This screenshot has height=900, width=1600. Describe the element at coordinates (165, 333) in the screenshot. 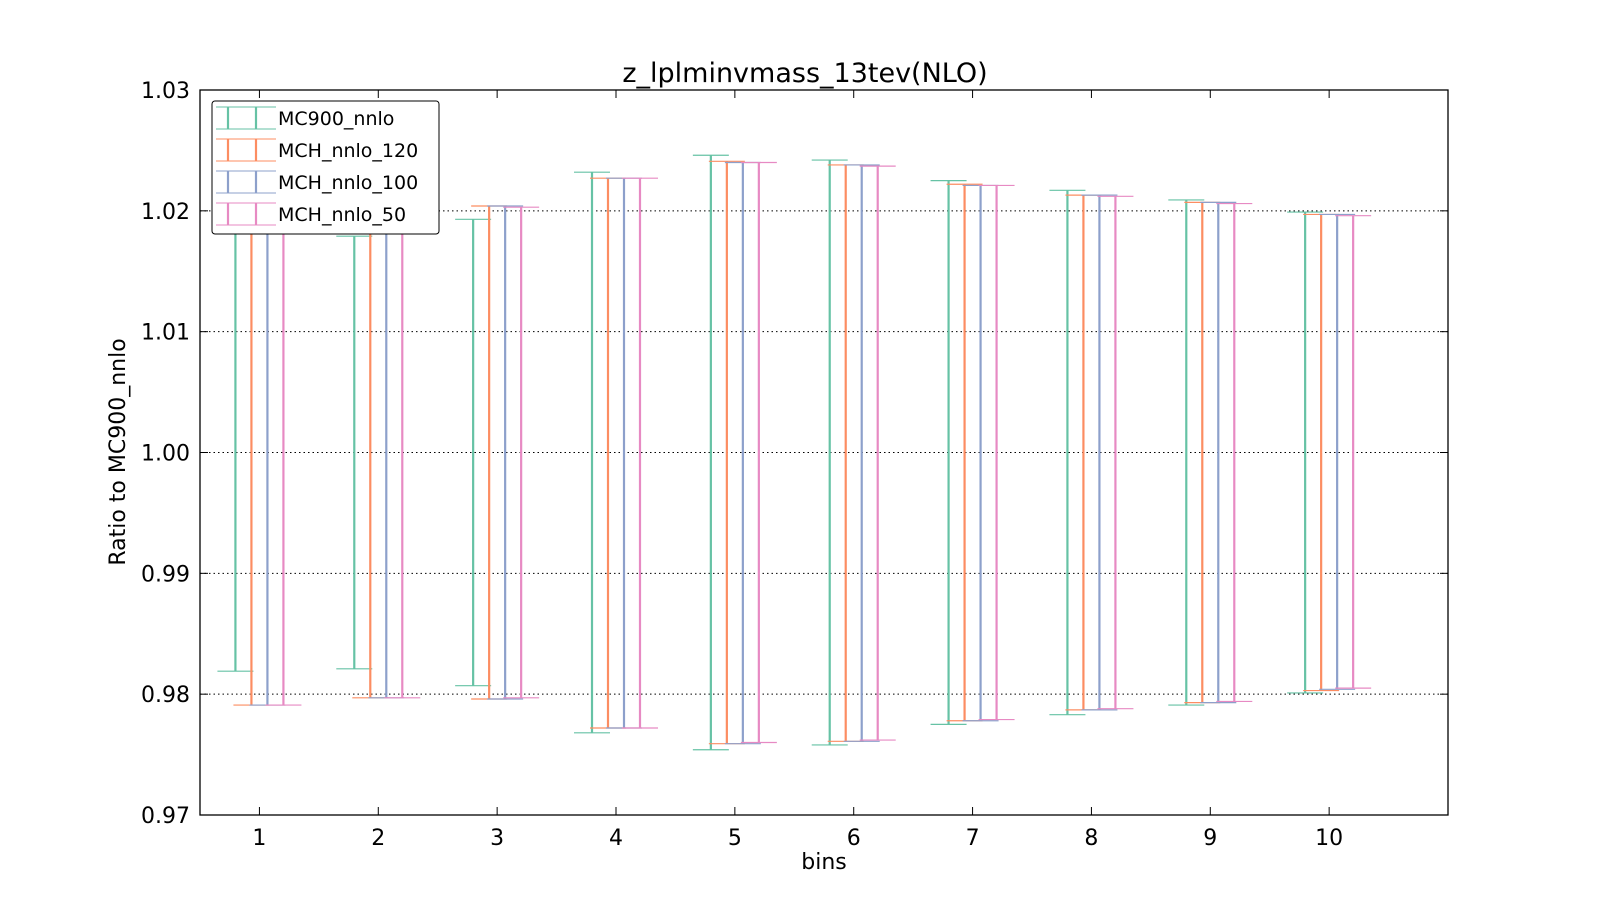

I see `y-tick-label: 1.01` at that location.